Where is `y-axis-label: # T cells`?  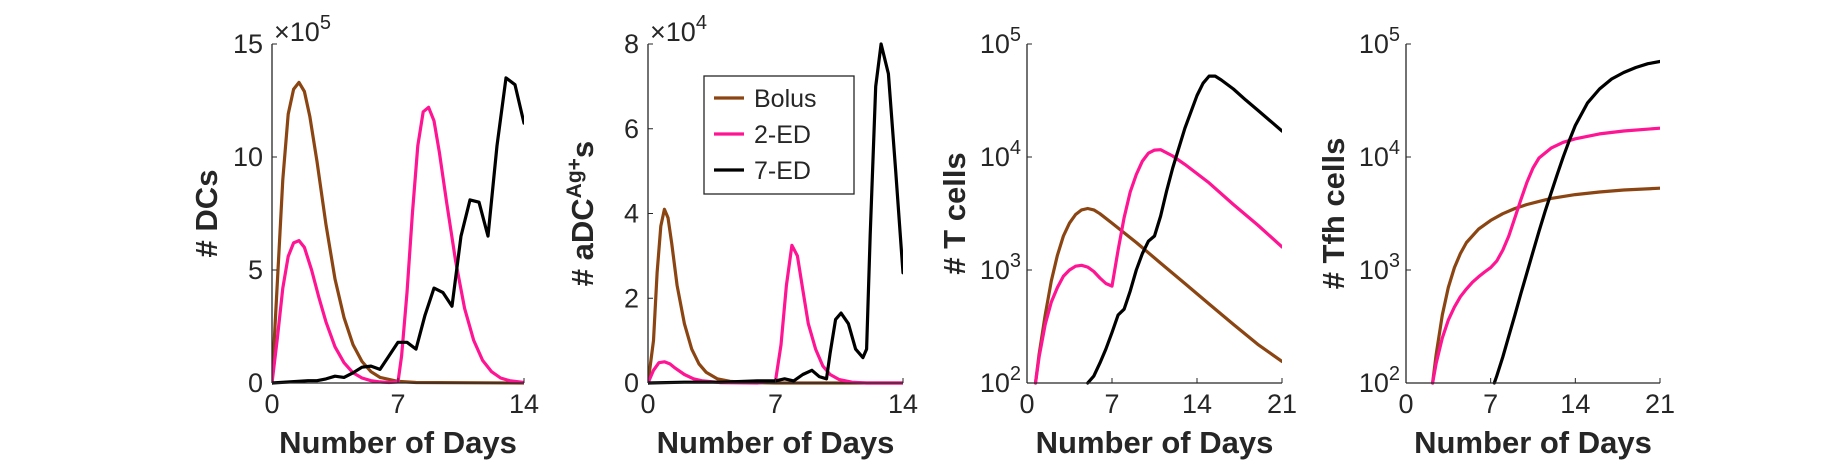
y-axis-label: # T cells is located at coordinates (954, 213).